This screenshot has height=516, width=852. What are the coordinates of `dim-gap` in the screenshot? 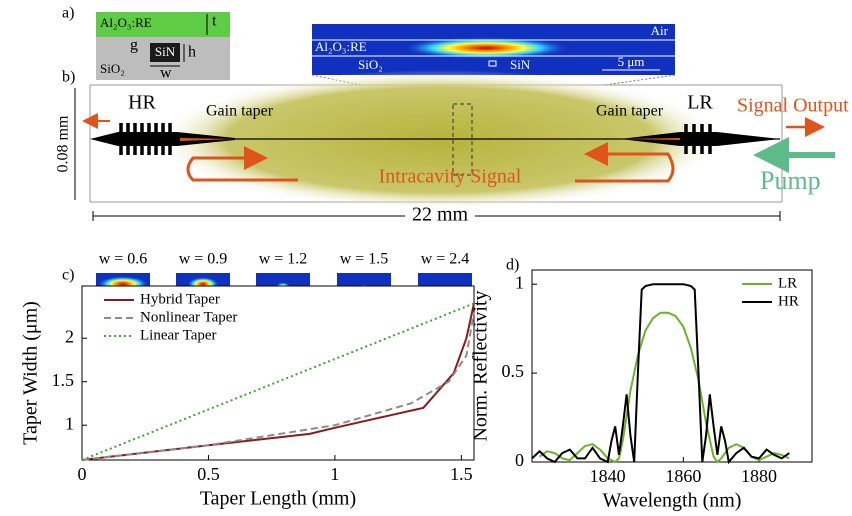 It's located at (440, 216).